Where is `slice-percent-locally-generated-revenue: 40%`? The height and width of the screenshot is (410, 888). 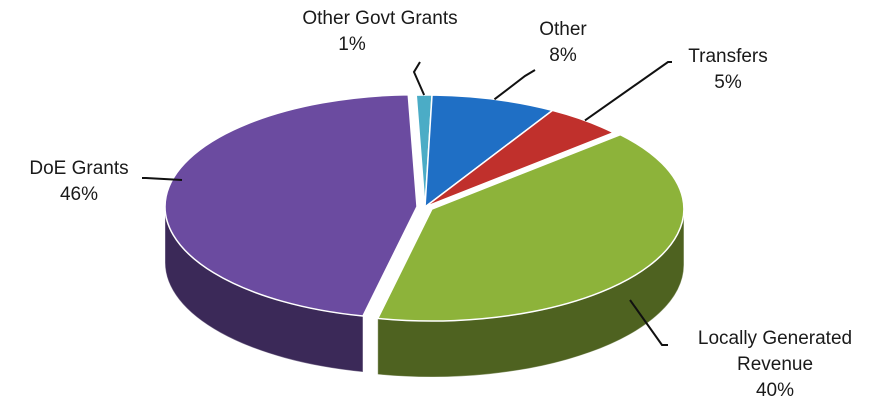
slice-percent-locally-generated-revenue: 40% is located at coordinates (775, 390).